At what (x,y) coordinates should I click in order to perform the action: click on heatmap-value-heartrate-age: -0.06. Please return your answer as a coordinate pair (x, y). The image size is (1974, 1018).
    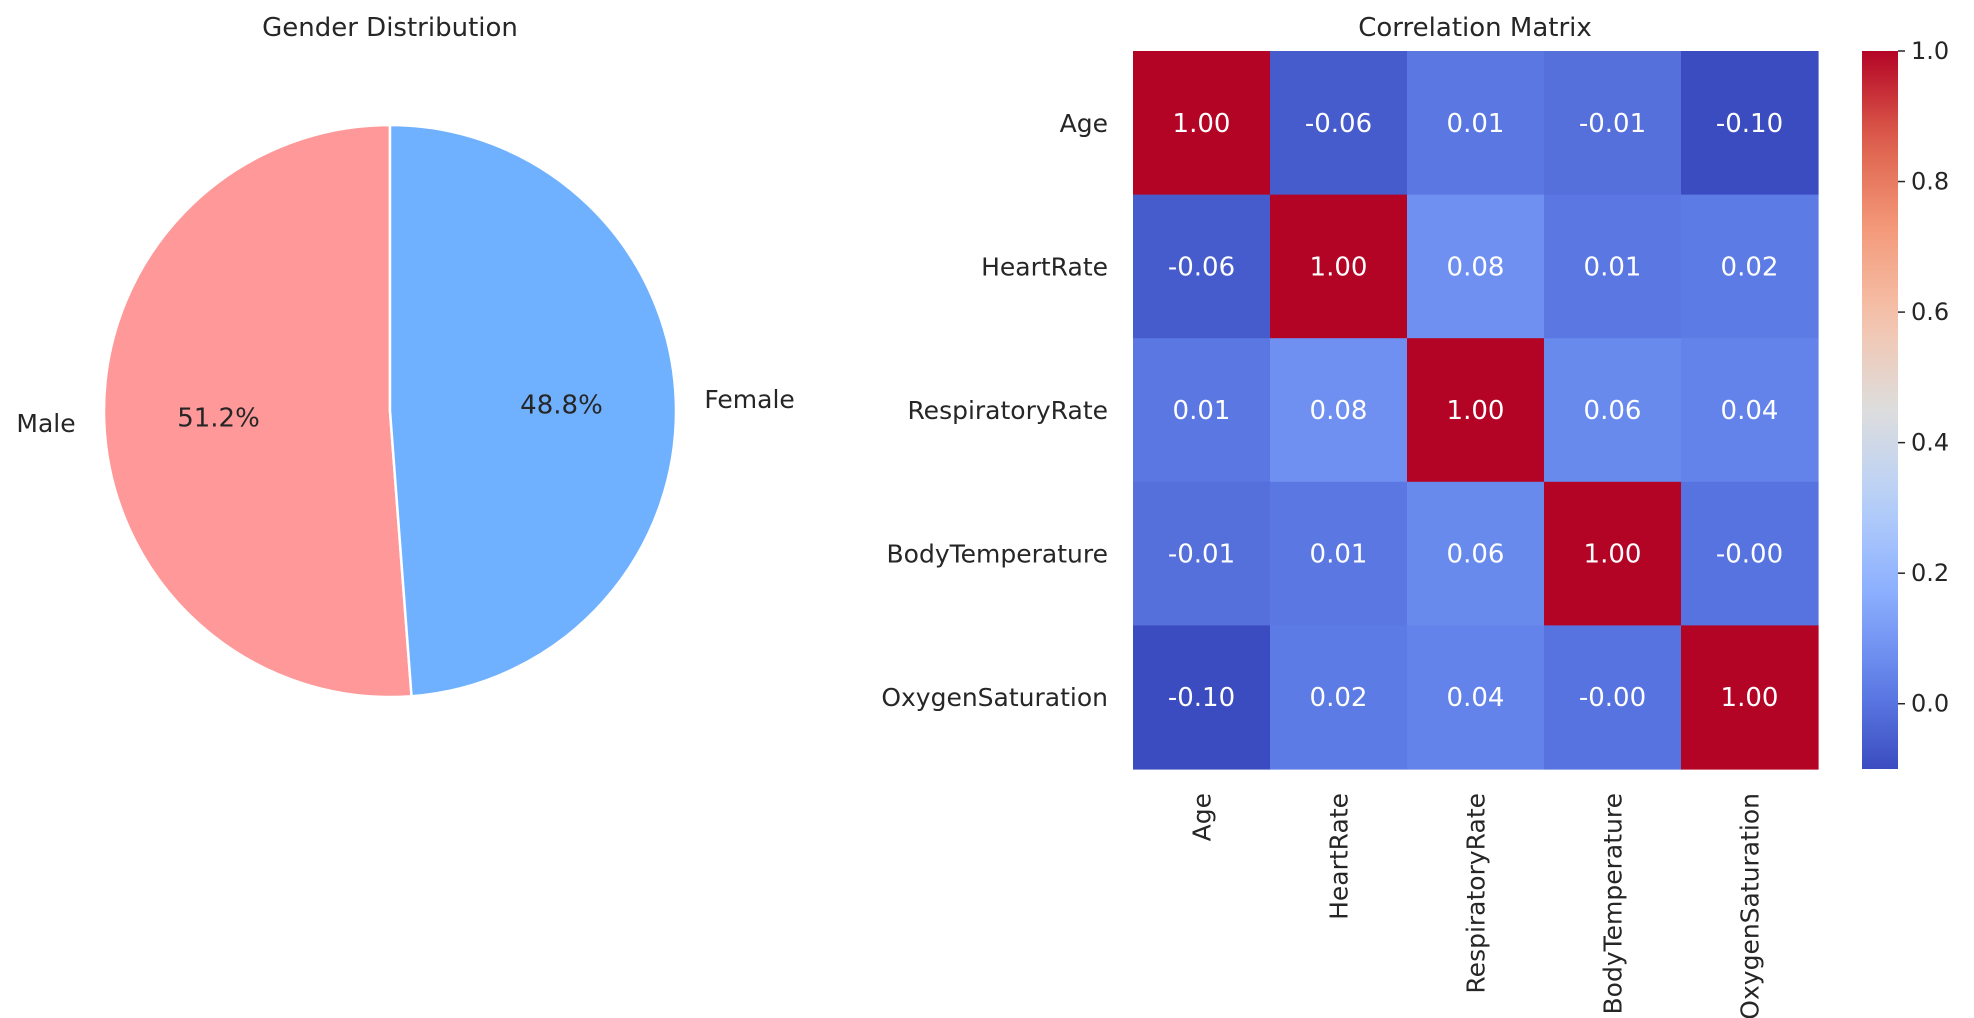
    Looking at the image, I should click on (1201, 267).